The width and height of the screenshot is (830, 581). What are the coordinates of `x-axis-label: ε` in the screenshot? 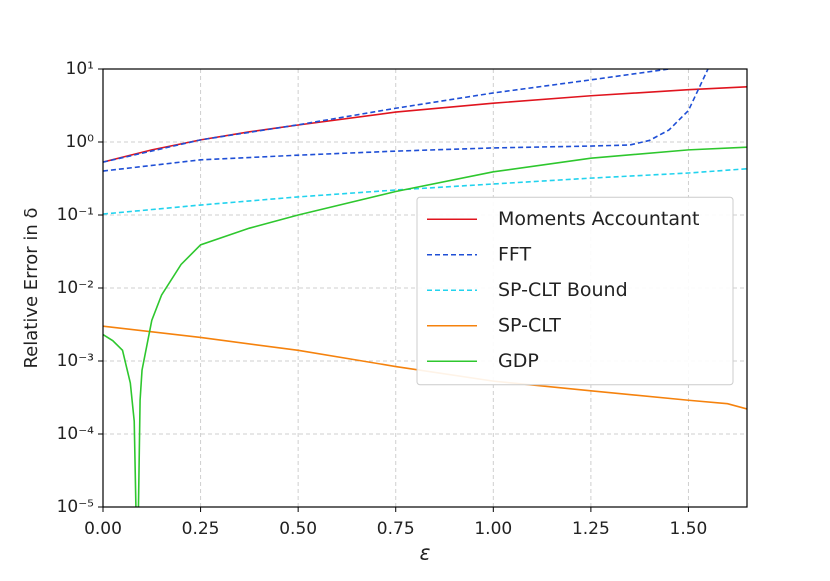 It's located at (425, 553).